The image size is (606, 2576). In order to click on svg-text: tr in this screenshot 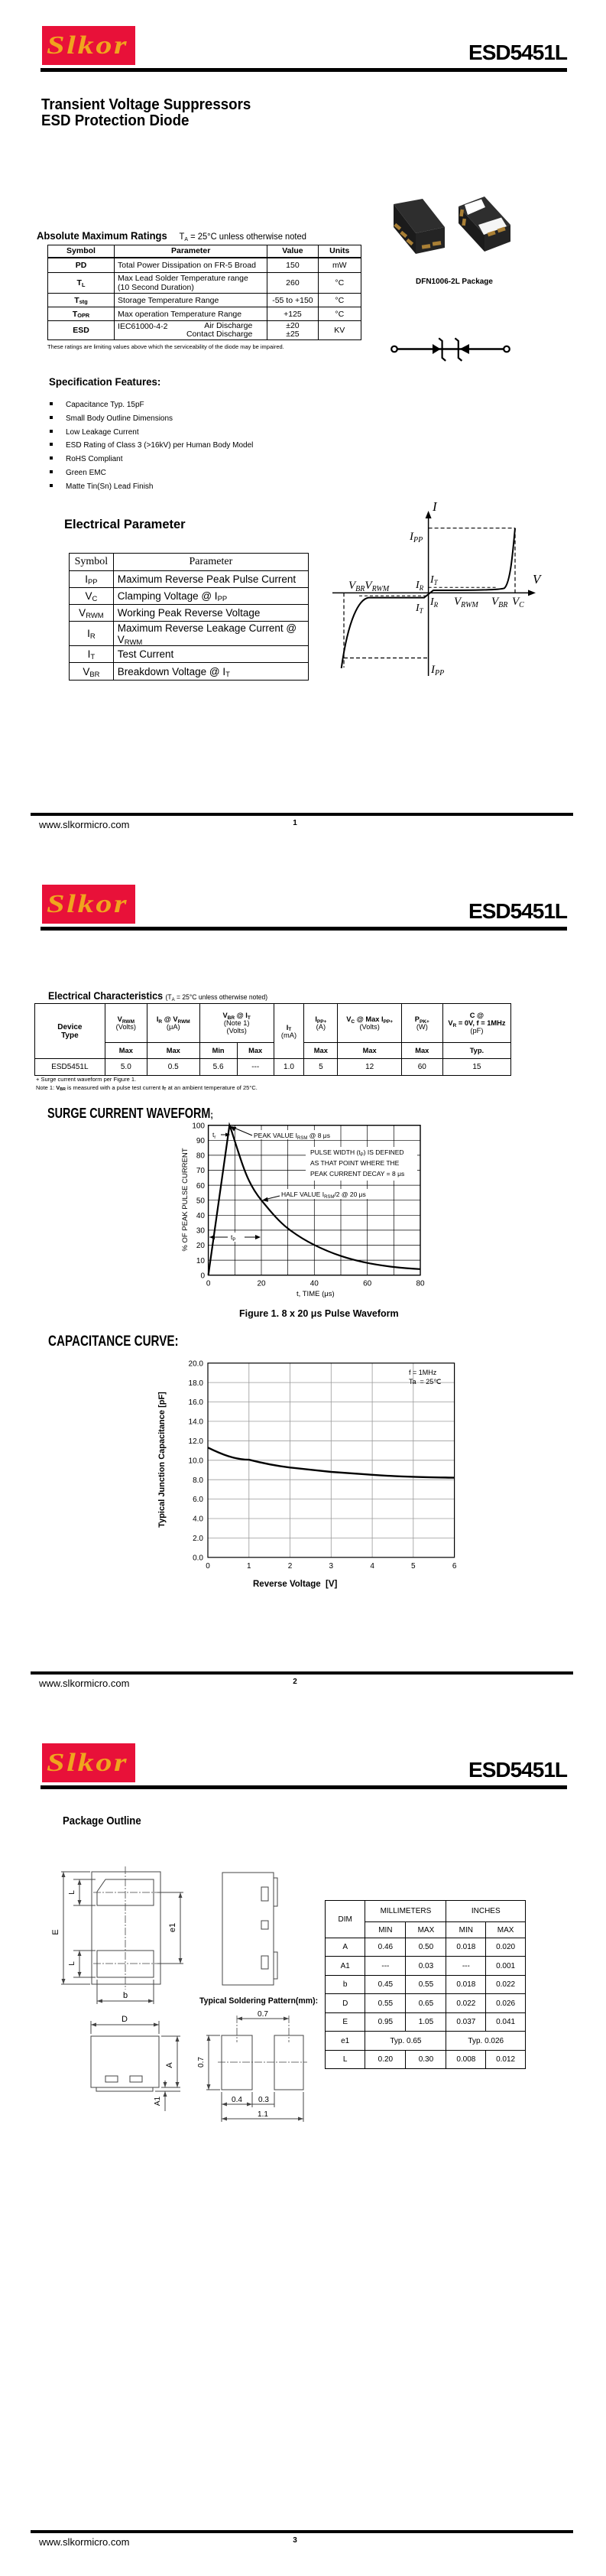, I will do `click(214, 1136)`.